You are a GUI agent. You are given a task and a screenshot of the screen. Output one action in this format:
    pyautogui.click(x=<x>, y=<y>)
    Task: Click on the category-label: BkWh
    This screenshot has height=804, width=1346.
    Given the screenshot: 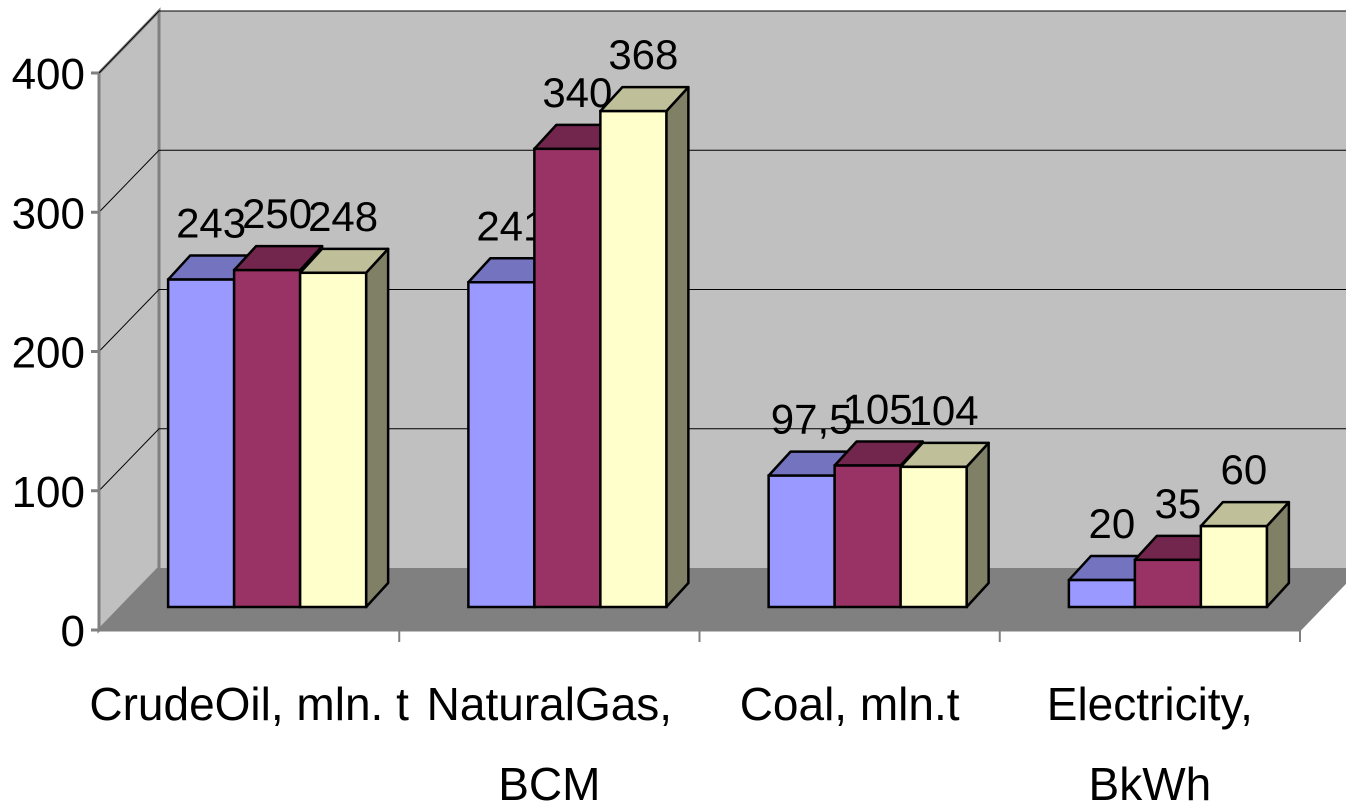 What is the action you would take?
    pyautogui.click(x=1150, y=781)
    